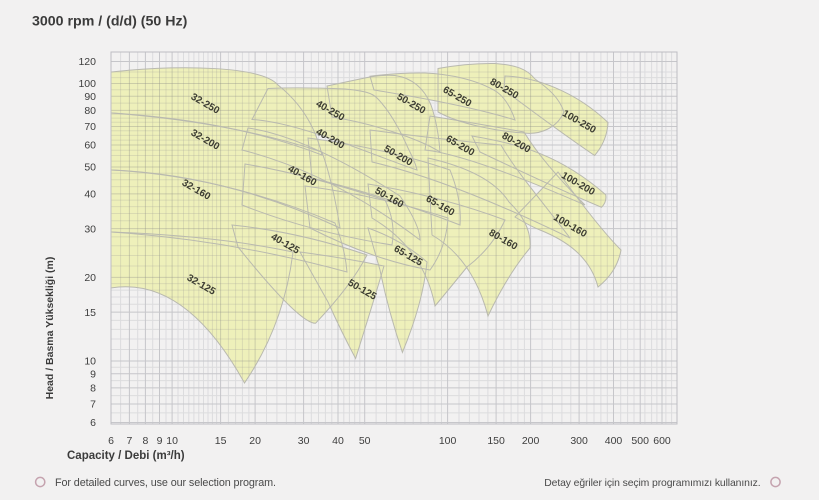 Image resolution: width=819 pixels, height=500 pixels. What do you see at coordinates (126, 456) in the screenshot?
I see `svg-text: Capacity / Debi (m³/h)` at bounding box center [126, 456].